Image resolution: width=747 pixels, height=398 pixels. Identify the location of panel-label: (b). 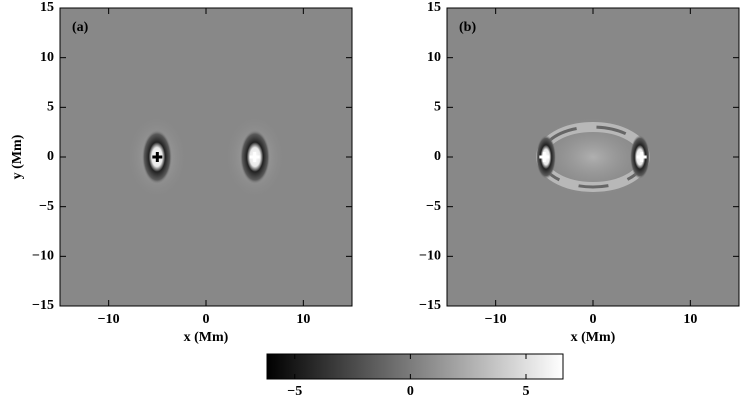
(467, 27).